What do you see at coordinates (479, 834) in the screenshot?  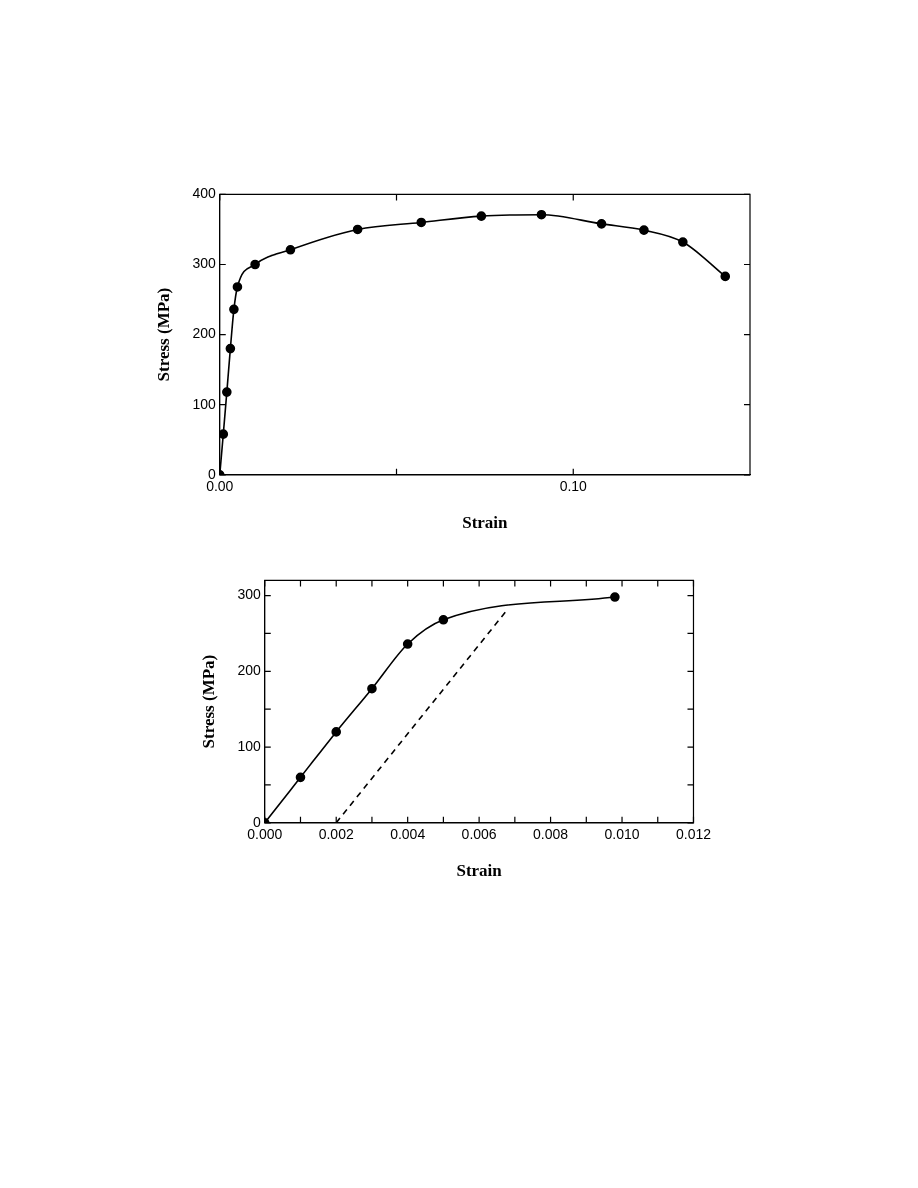 I see `x-tick-label: 0.006` at bounding box center [479, 834].